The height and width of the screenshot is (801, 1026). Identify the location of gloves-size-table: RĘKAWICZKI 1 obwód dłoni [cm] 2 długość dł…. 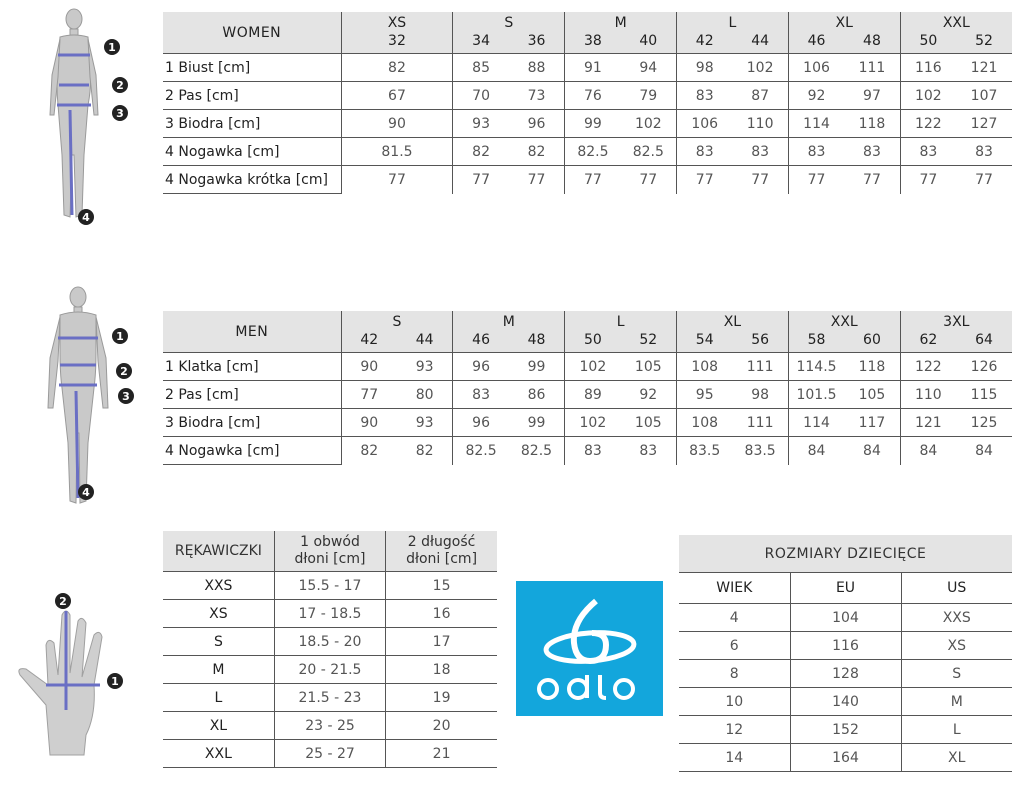
(330, 649).